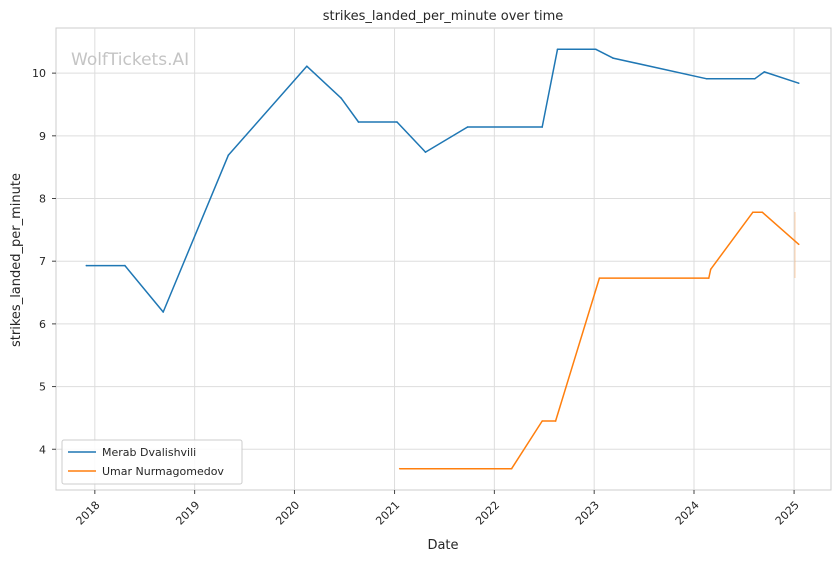  Describe the element at coordinates (487, 513) in the screenshot. I see `x-tick-label: 2022` at that location.